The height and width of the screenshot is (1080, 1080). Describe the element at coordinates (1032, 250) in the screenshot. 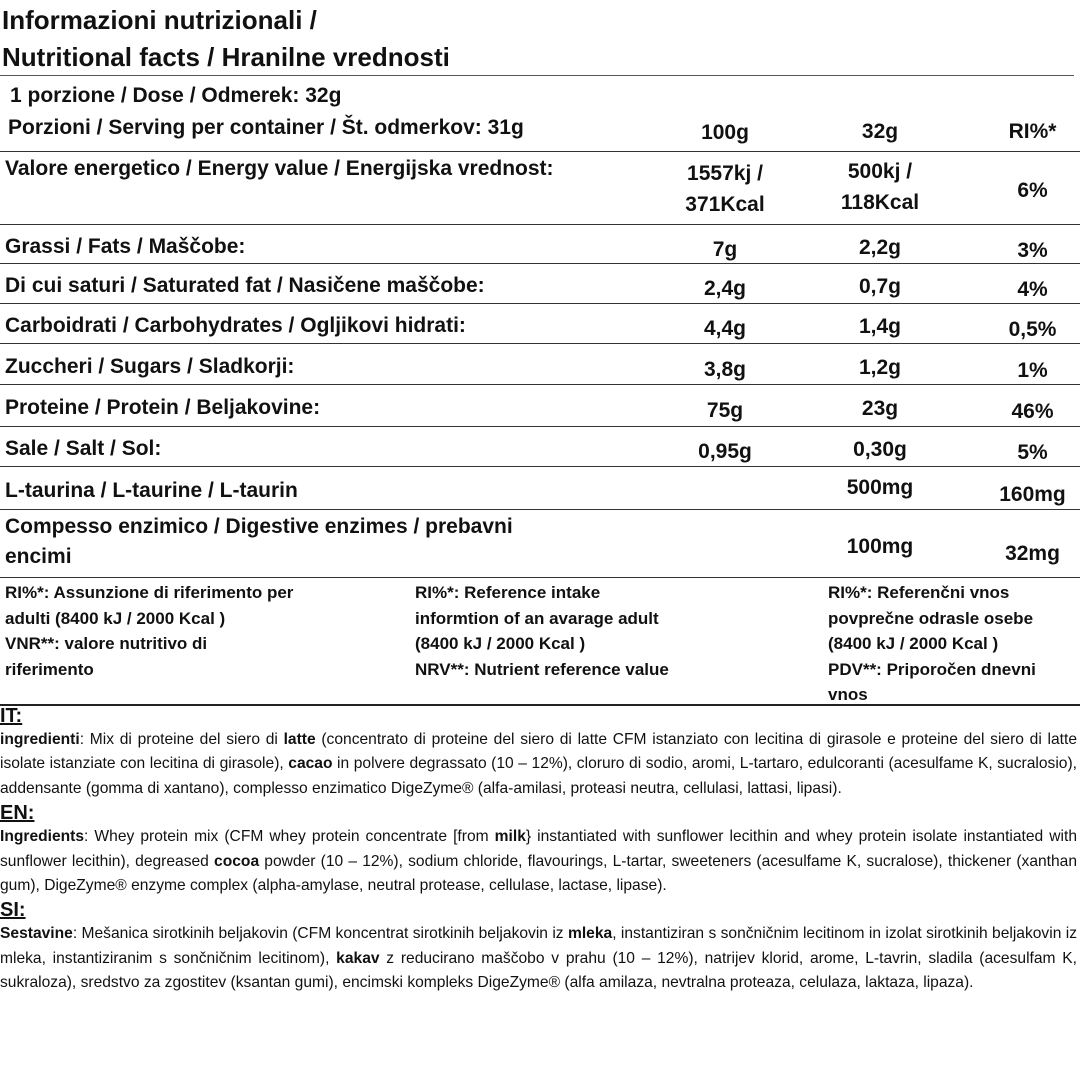

I see `value-ri: 3%` at that location.